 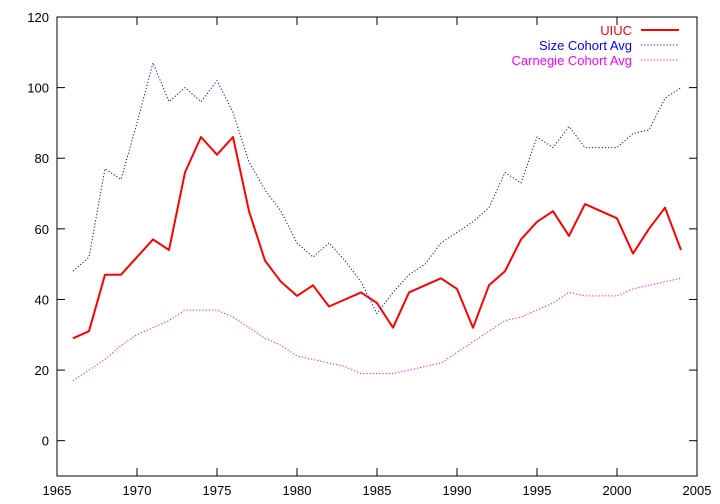 I want to click on x-tick-label: 1995, so click(x=537, y=490).